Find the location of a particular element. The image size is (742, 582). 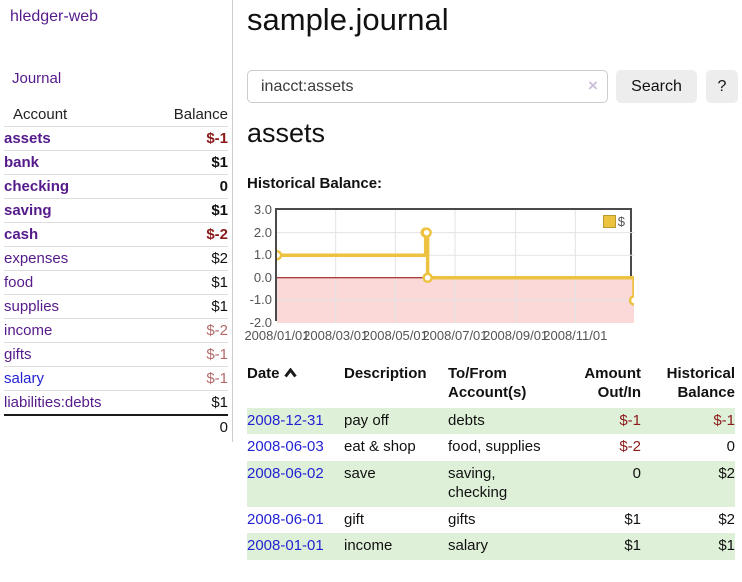

register-row: 2008-06-02 save saving, checking 0 $2 is located at coordinates (491, 483).